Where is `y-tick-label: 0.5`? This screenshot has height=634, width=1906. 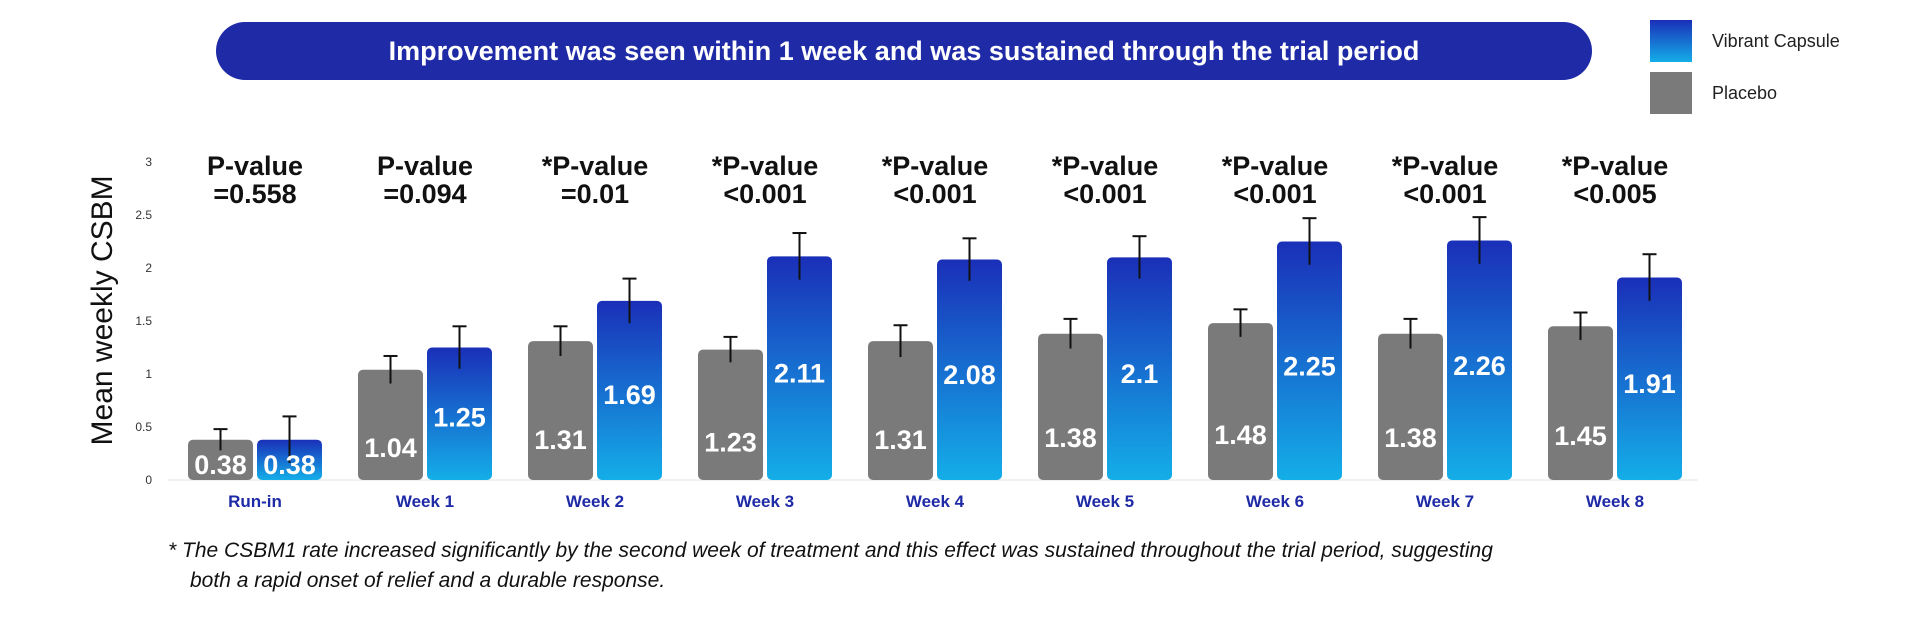 y-tick-label: 0.5 is located at coordinates (143, 427).